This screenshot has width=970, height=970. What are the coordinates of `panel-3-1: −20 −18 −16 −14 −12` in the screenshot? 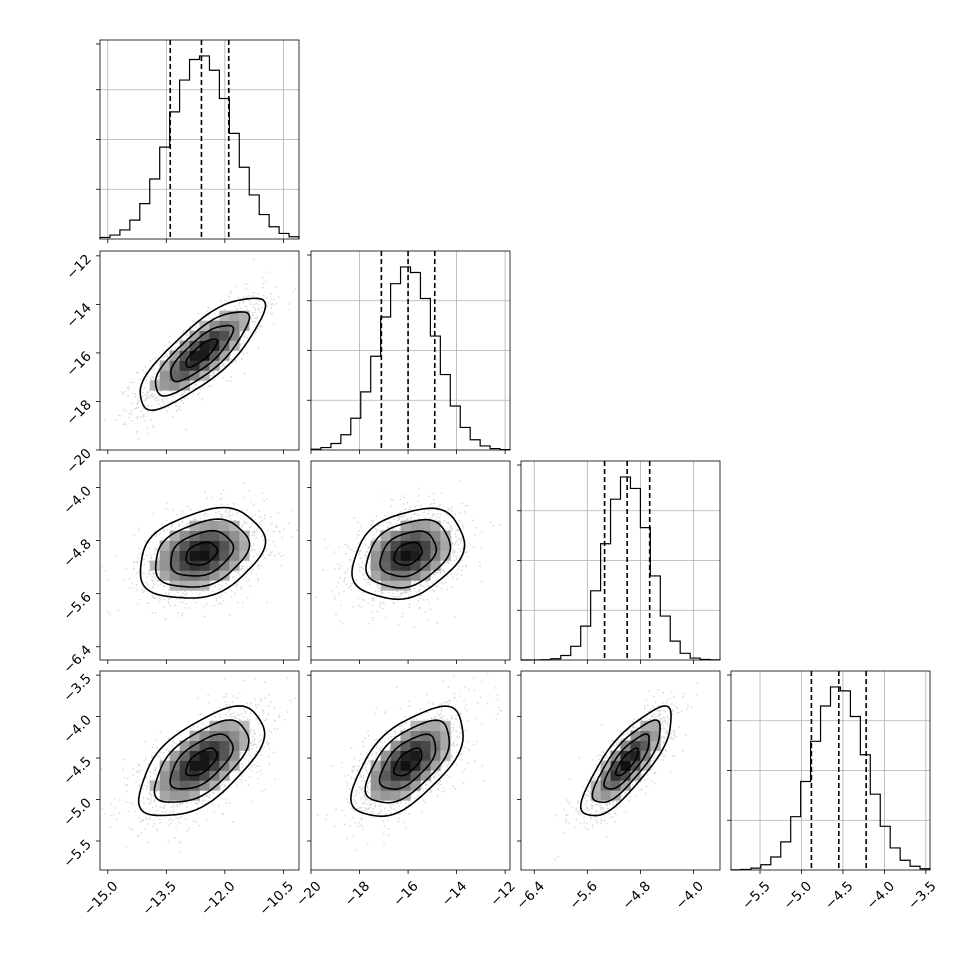 It's located at (406, 790).